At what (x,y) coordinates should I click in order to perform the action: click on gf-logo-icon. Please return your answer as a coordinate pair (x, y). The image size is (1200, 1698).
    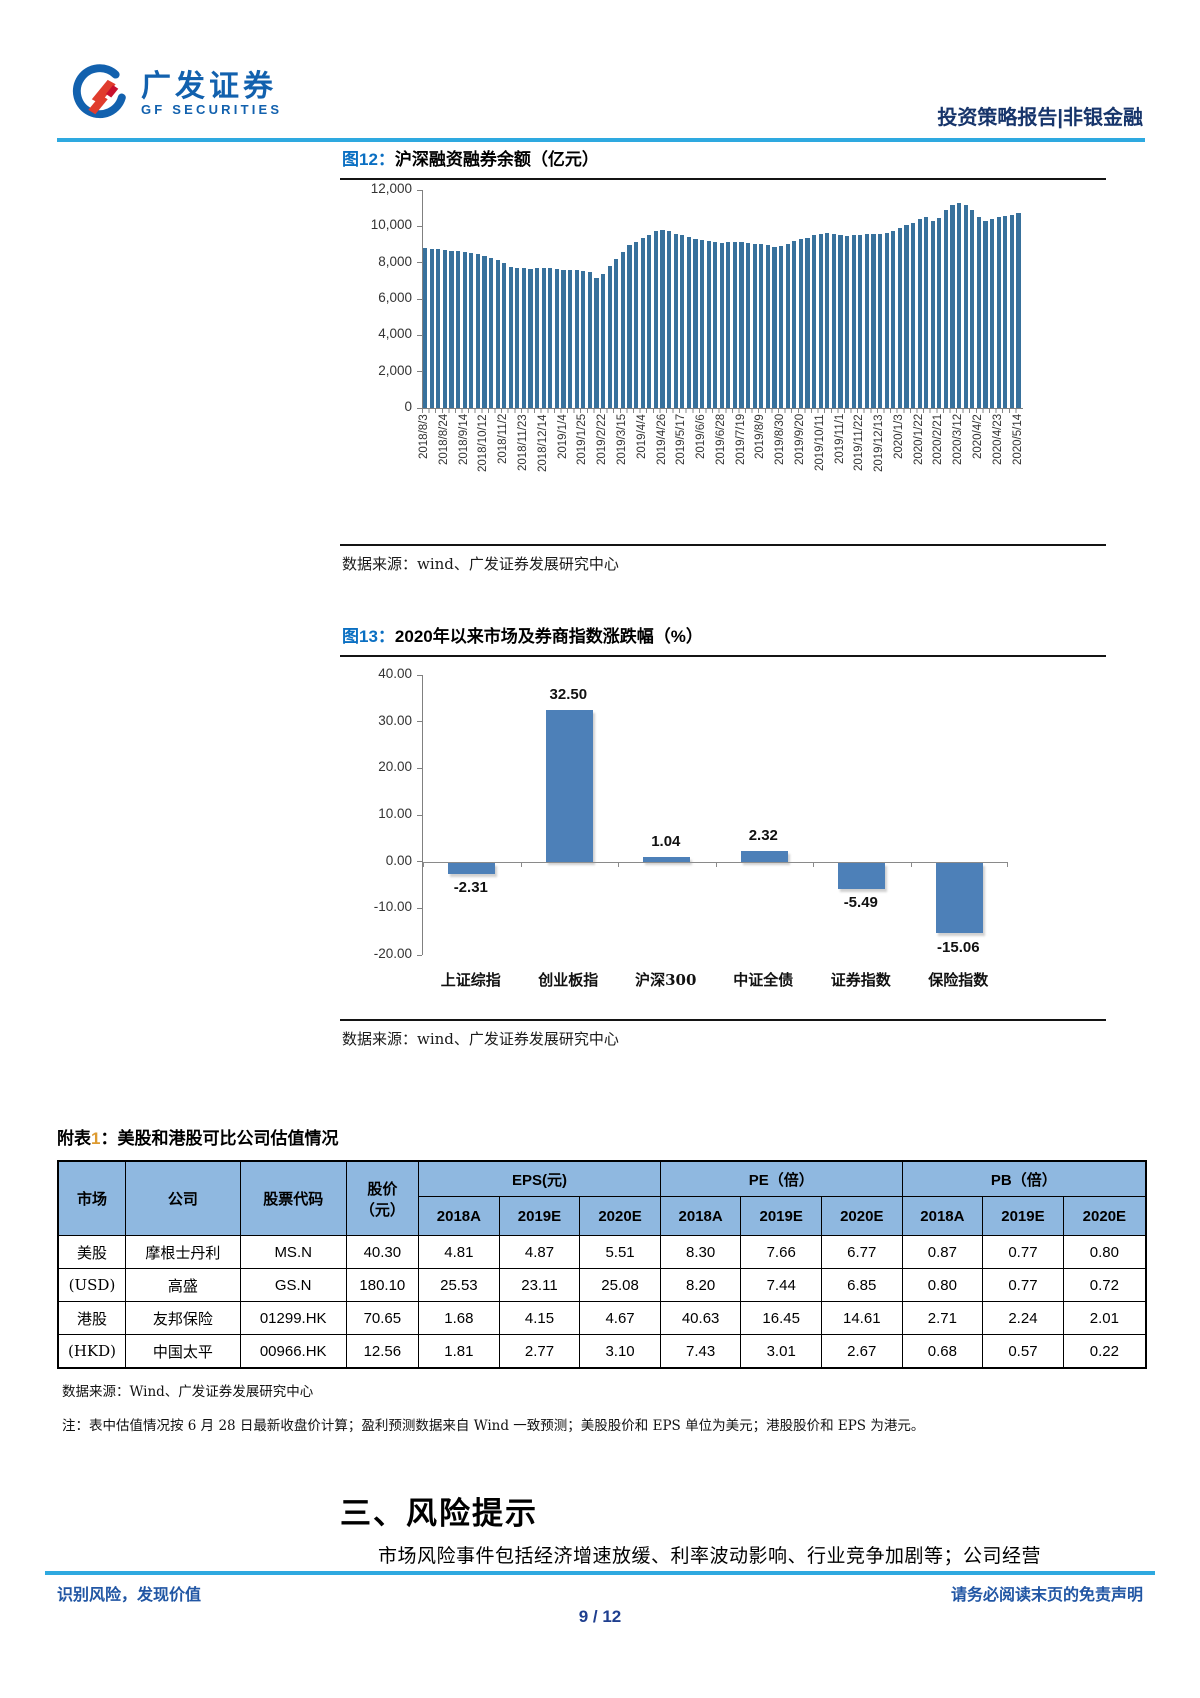
    Looking at the image, I should click on (99, 91).